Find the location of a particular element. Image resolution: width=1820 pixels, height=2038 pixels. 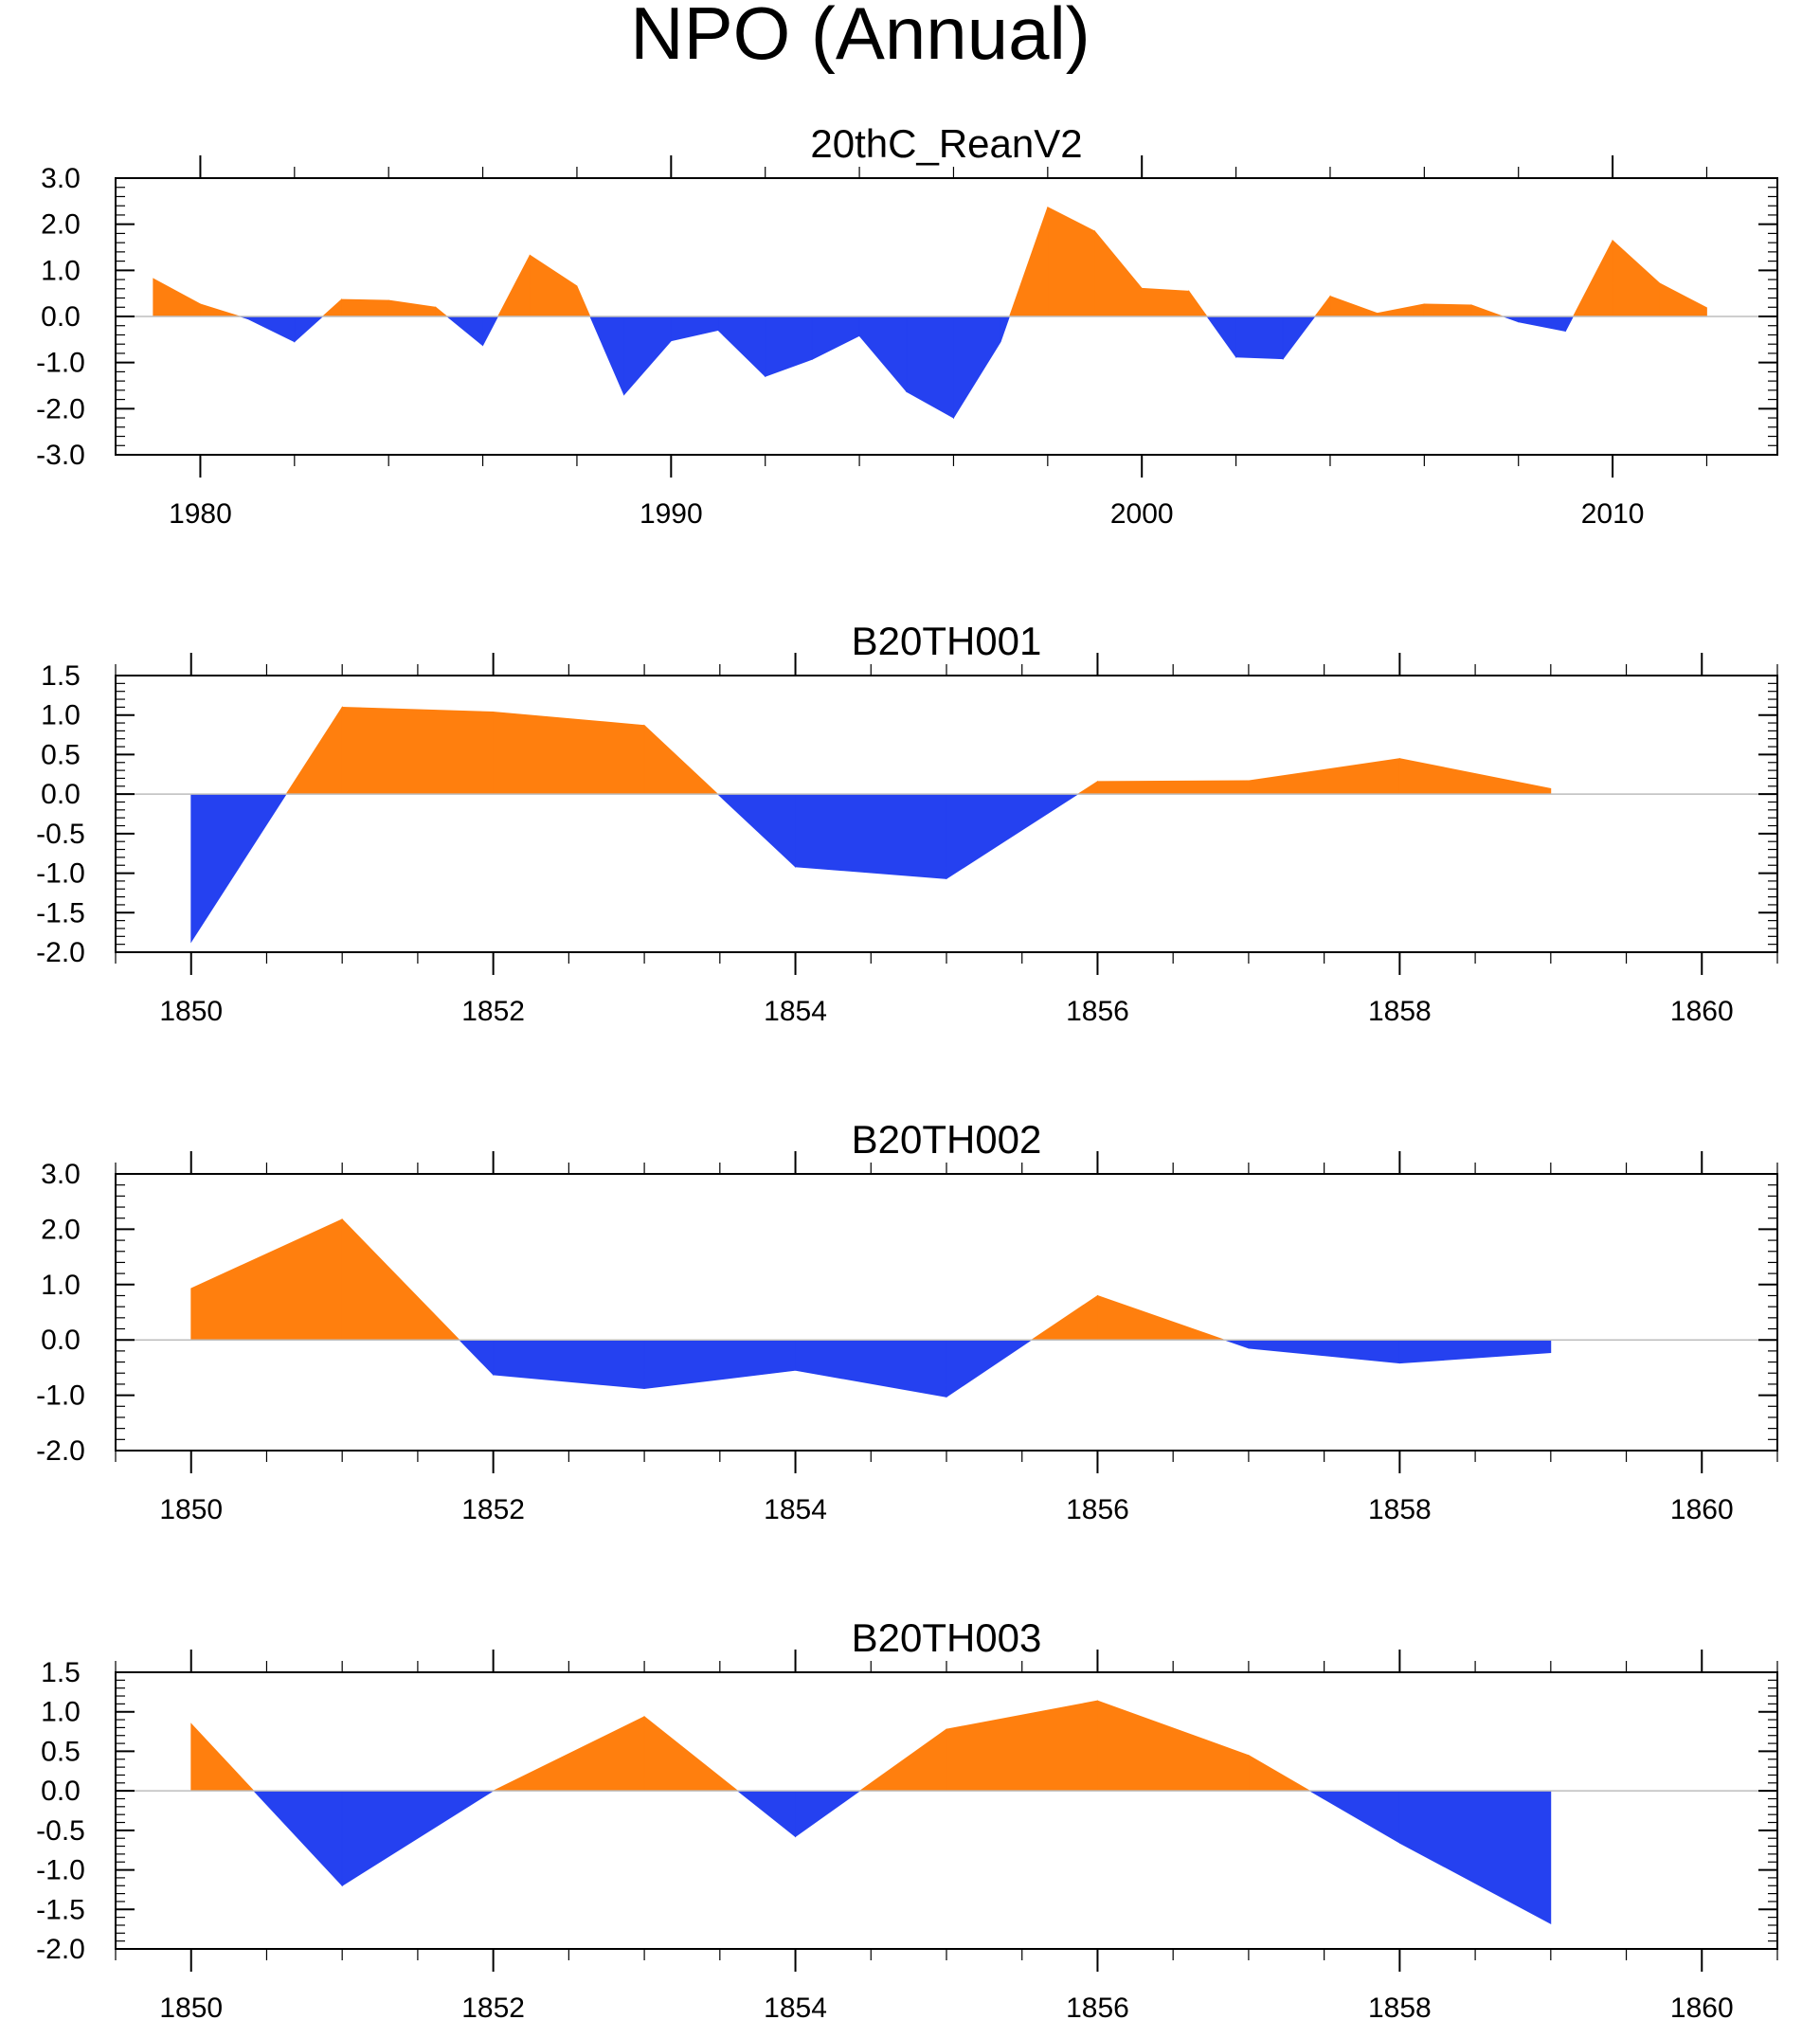

panel-title: B20TH001 is located at coordinates (947, 641).